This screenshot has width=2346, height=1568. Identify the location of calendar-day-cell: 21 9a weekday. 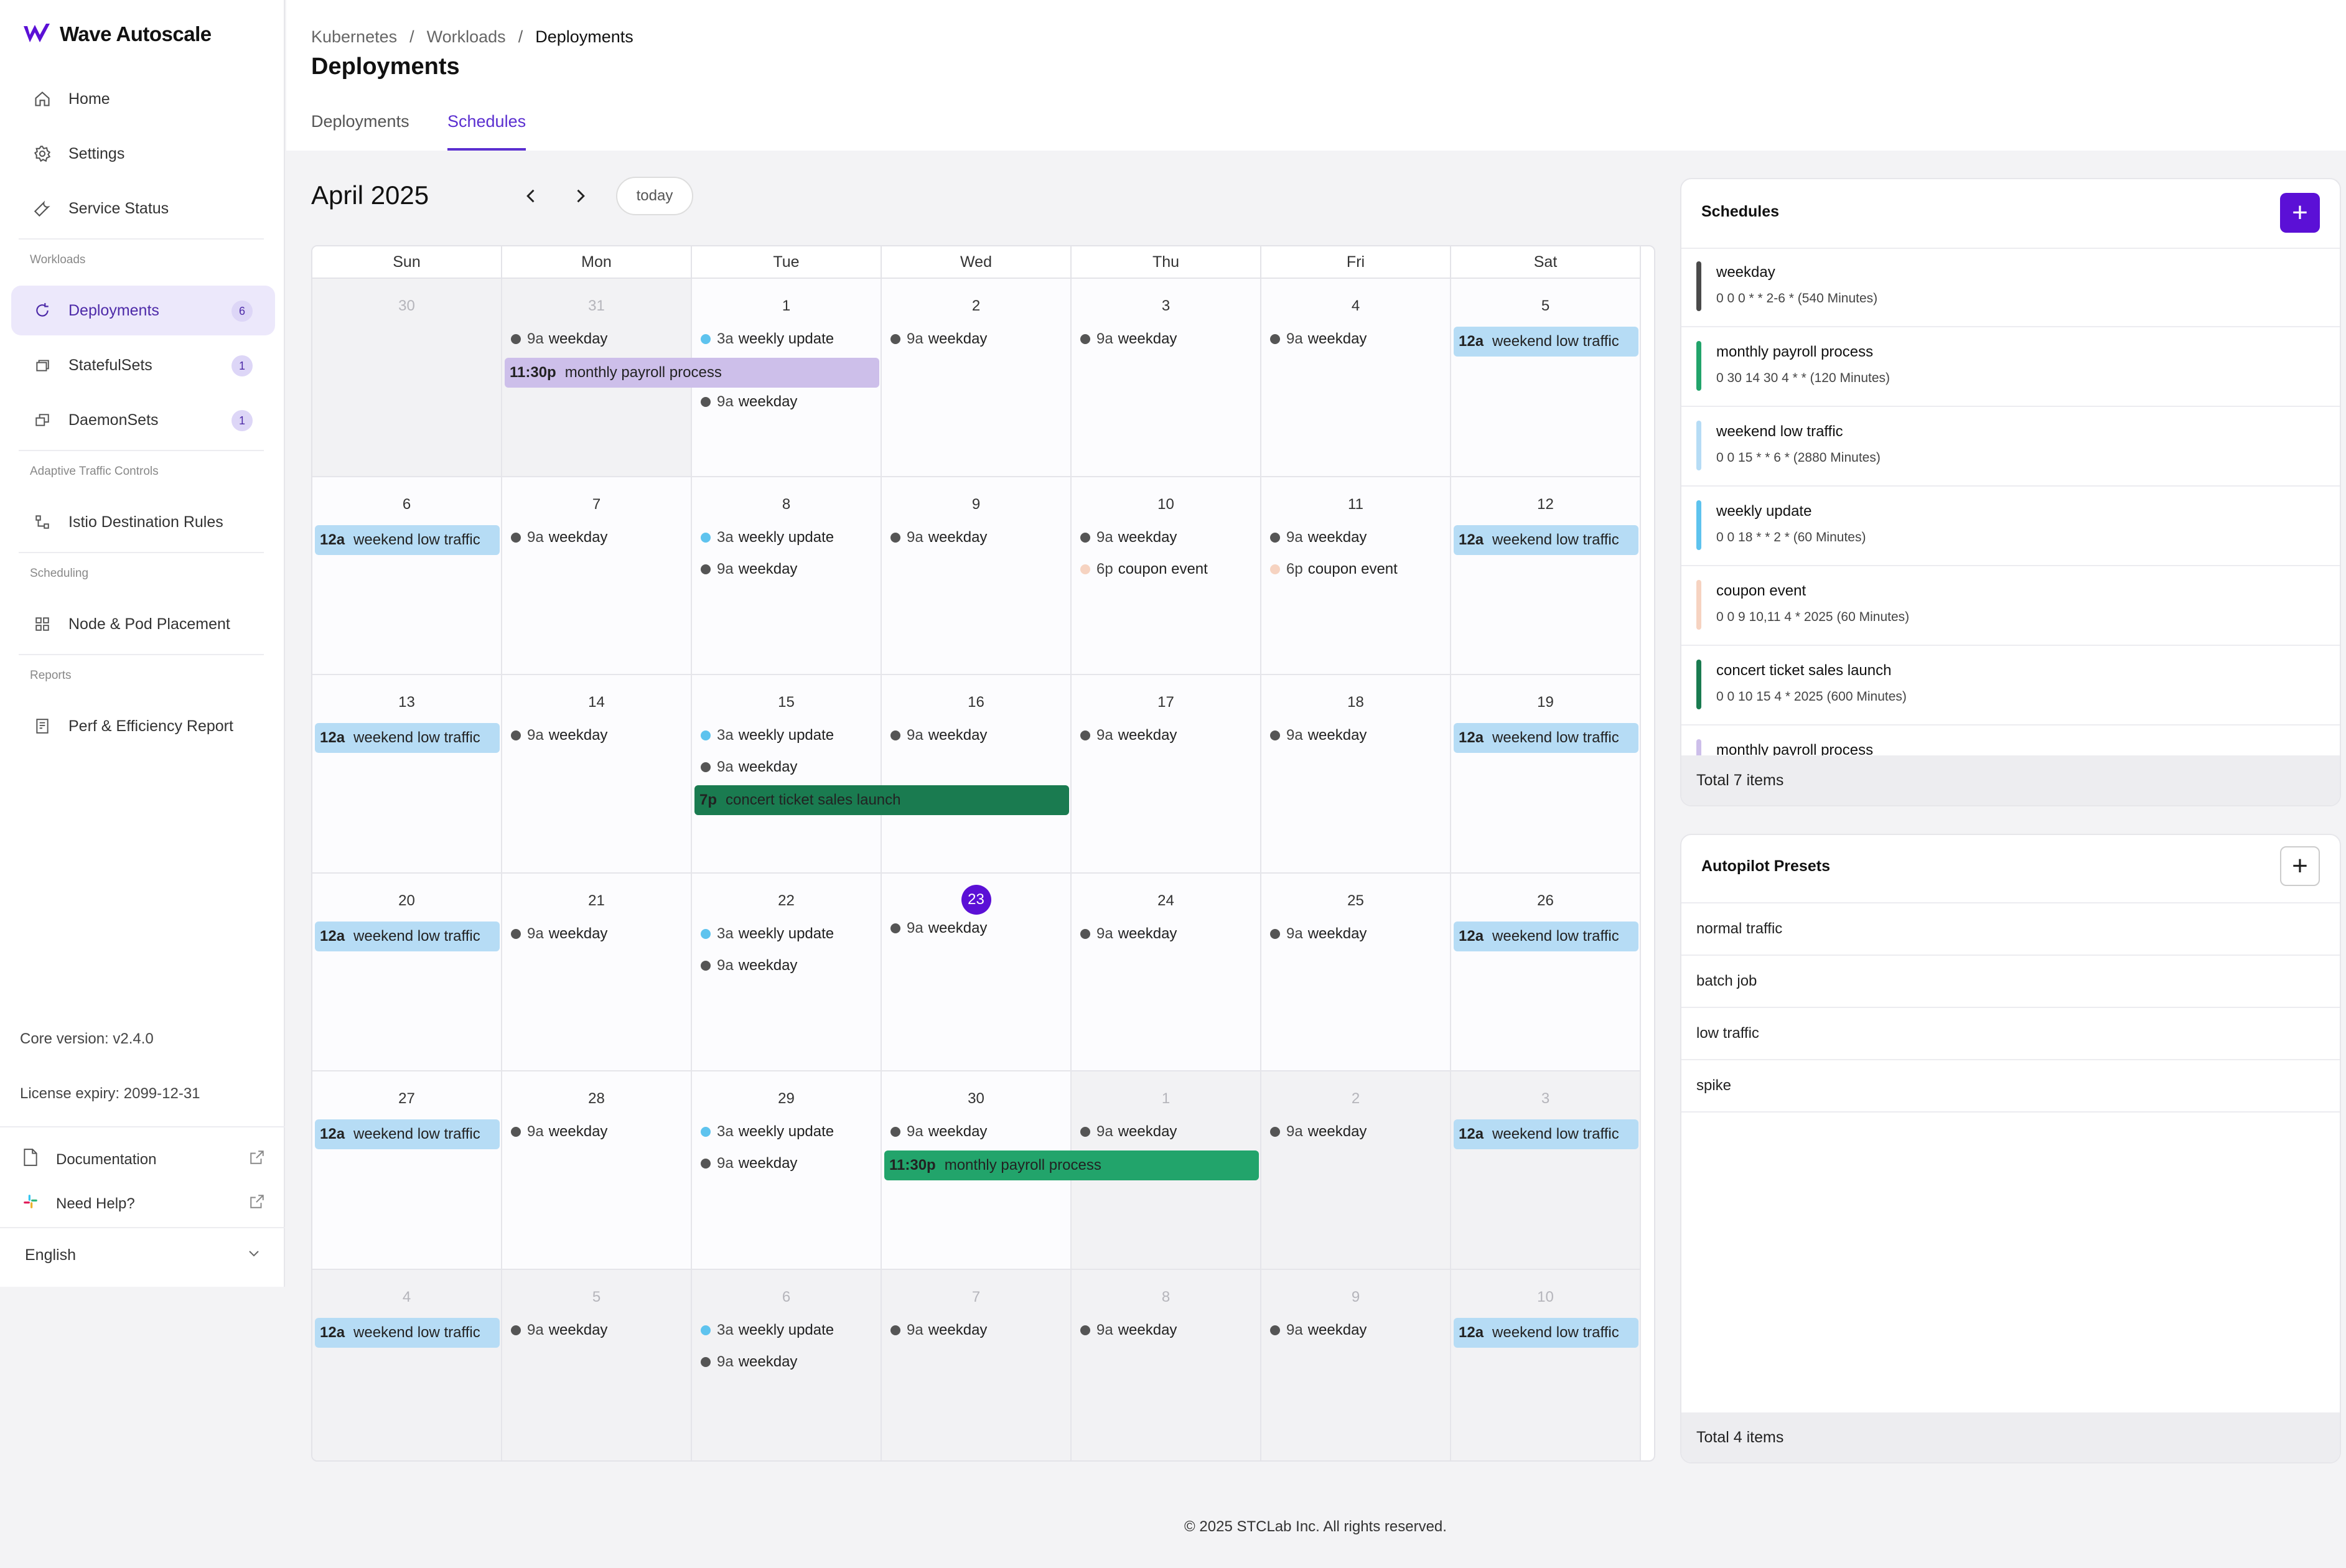
(597, 972).